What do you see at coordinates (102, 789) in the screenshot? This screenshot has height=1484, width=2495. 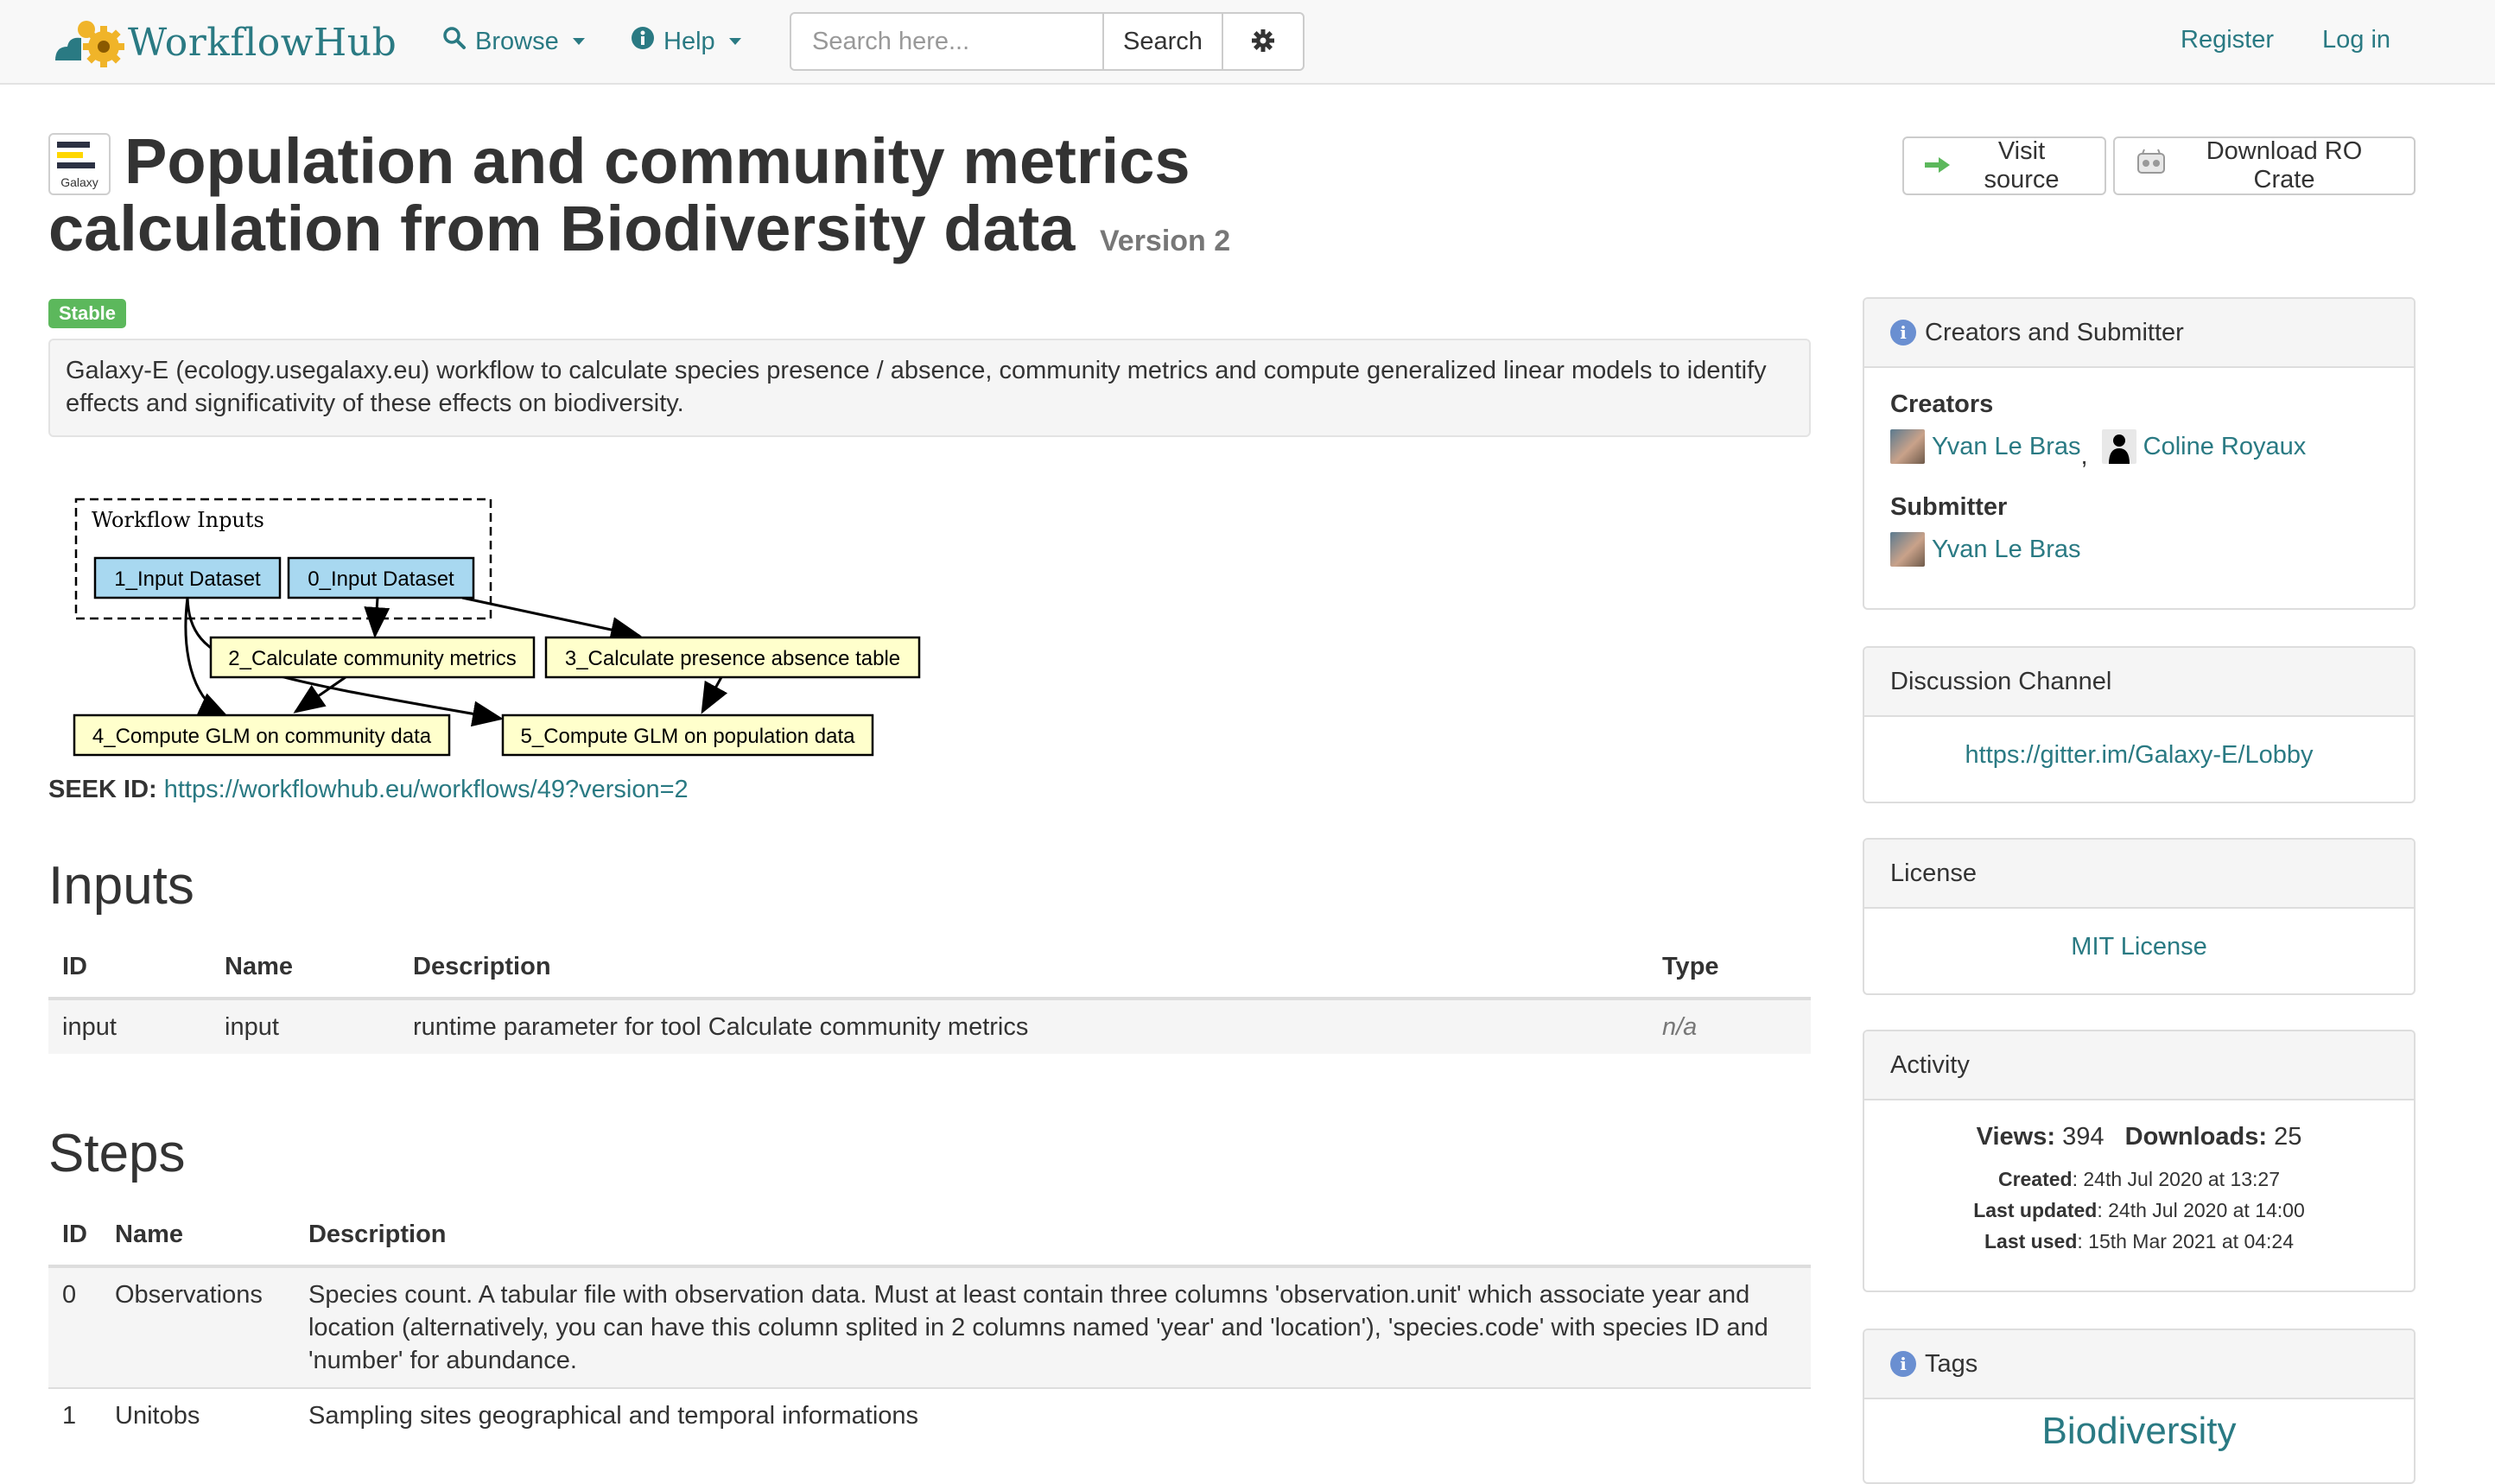 I see `seek-id-label: SEEK ID:` at bounding box center [102, 789].